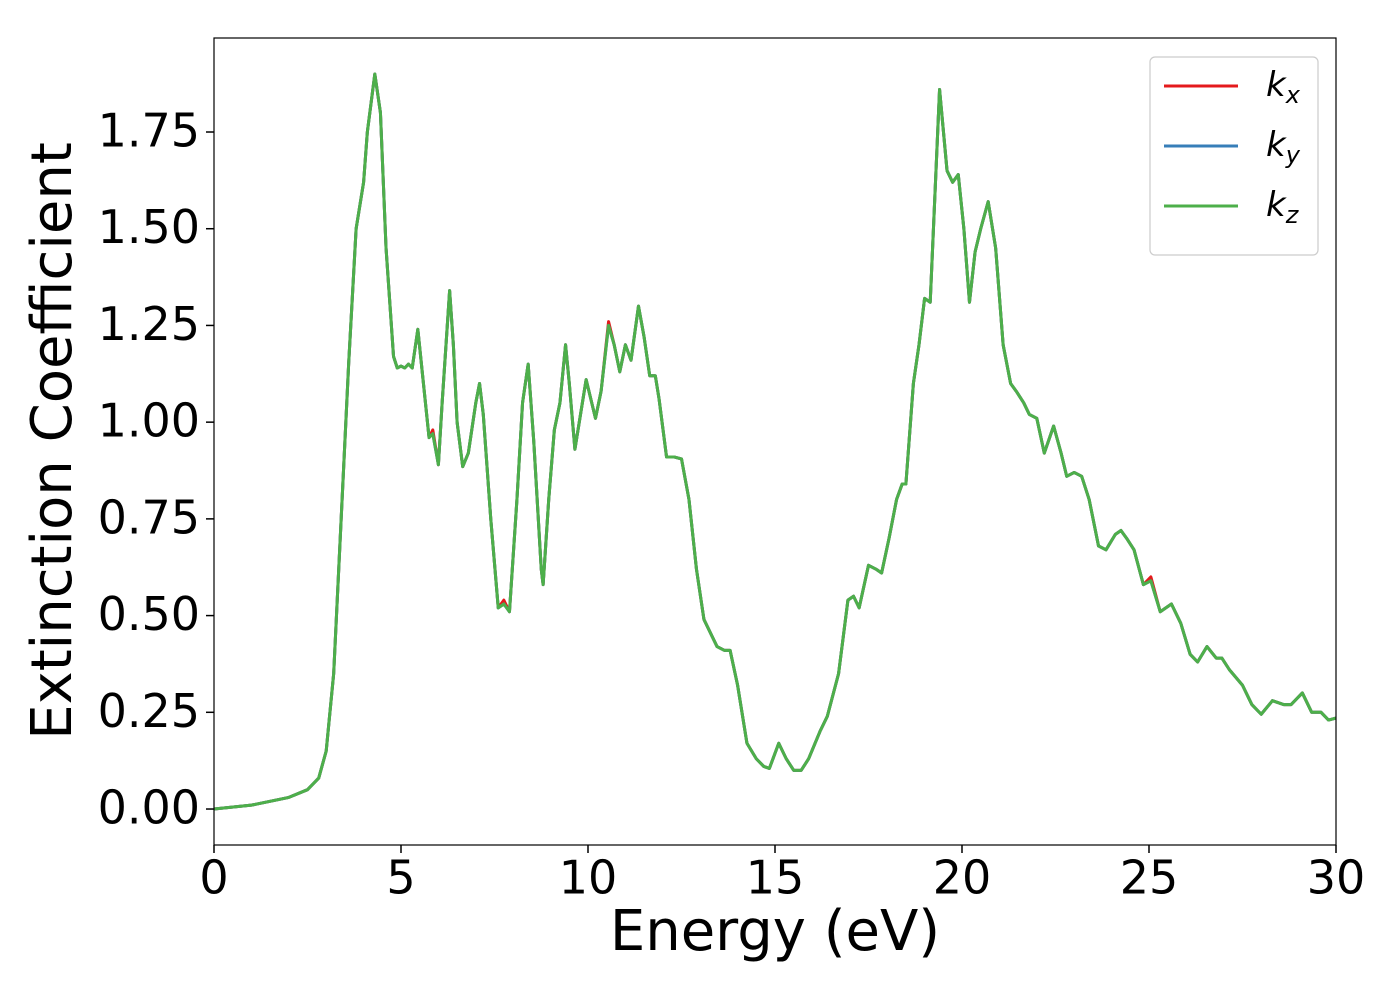  I want to click on y-tick-label: 0.00, so click(149, 808).